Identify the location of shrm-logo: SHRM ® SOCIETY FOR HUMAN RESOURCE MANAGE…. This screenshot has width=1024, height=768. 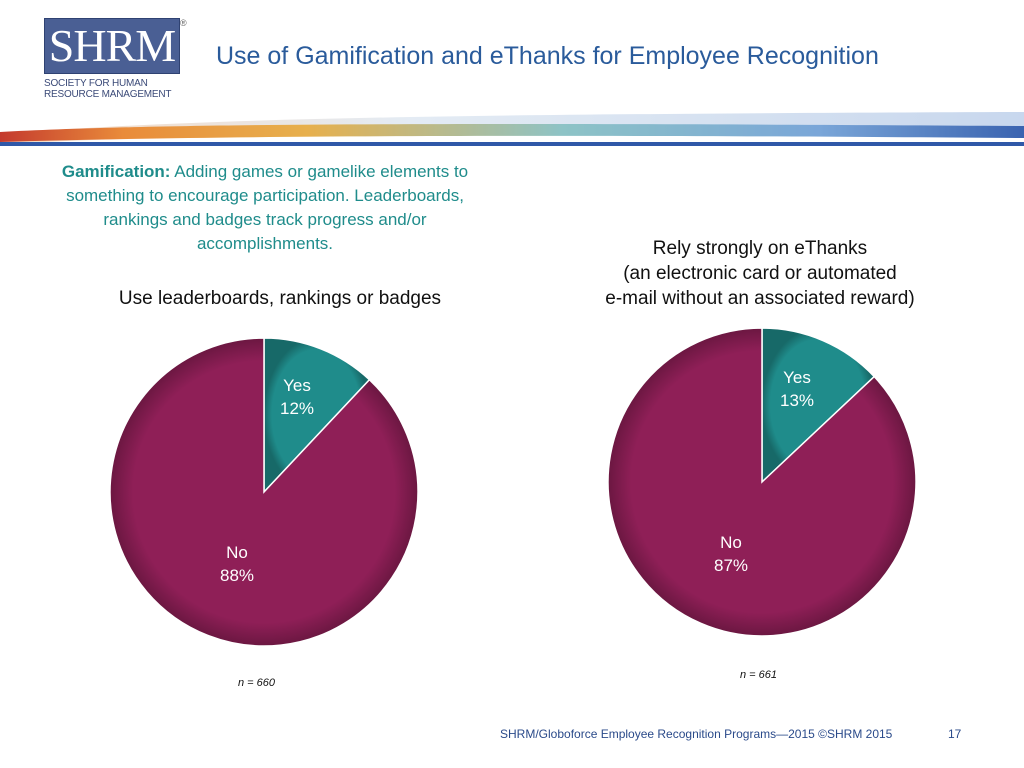
(115, 62).